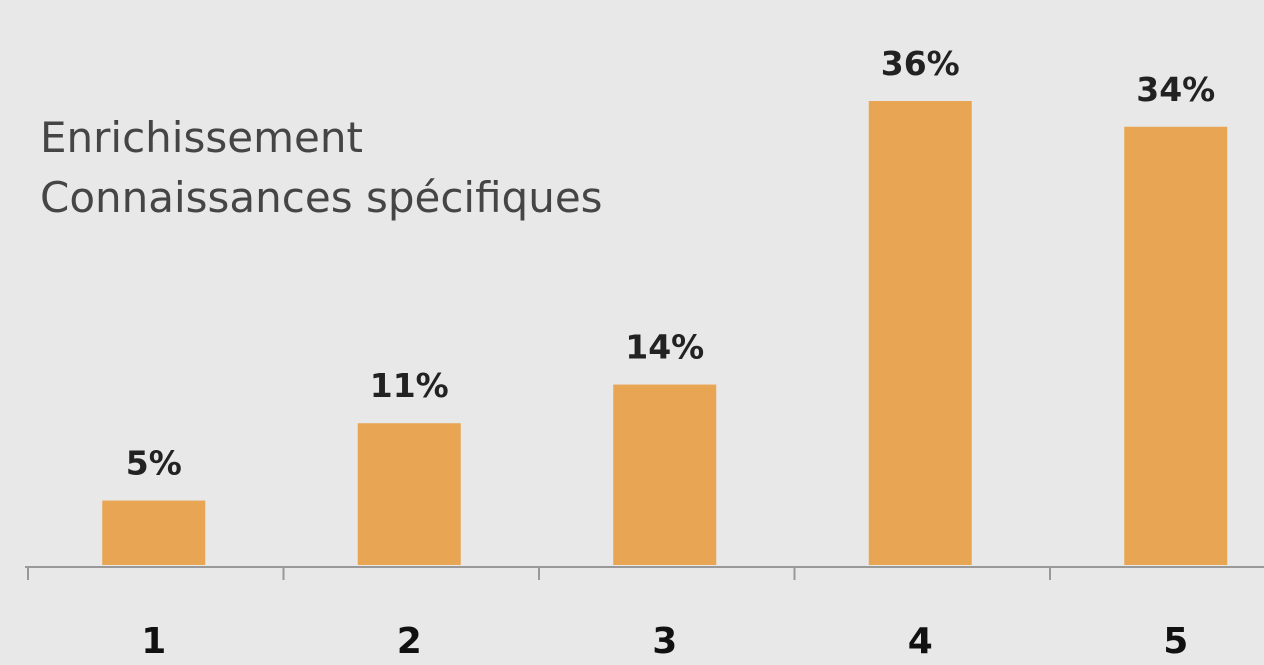 Image resolution: width=1264 pixels, height=665 pixels. What do you see at coordinates (154, 463) in the screenshot?
I see `data-label: 5%` at bounding box center [154, 463].